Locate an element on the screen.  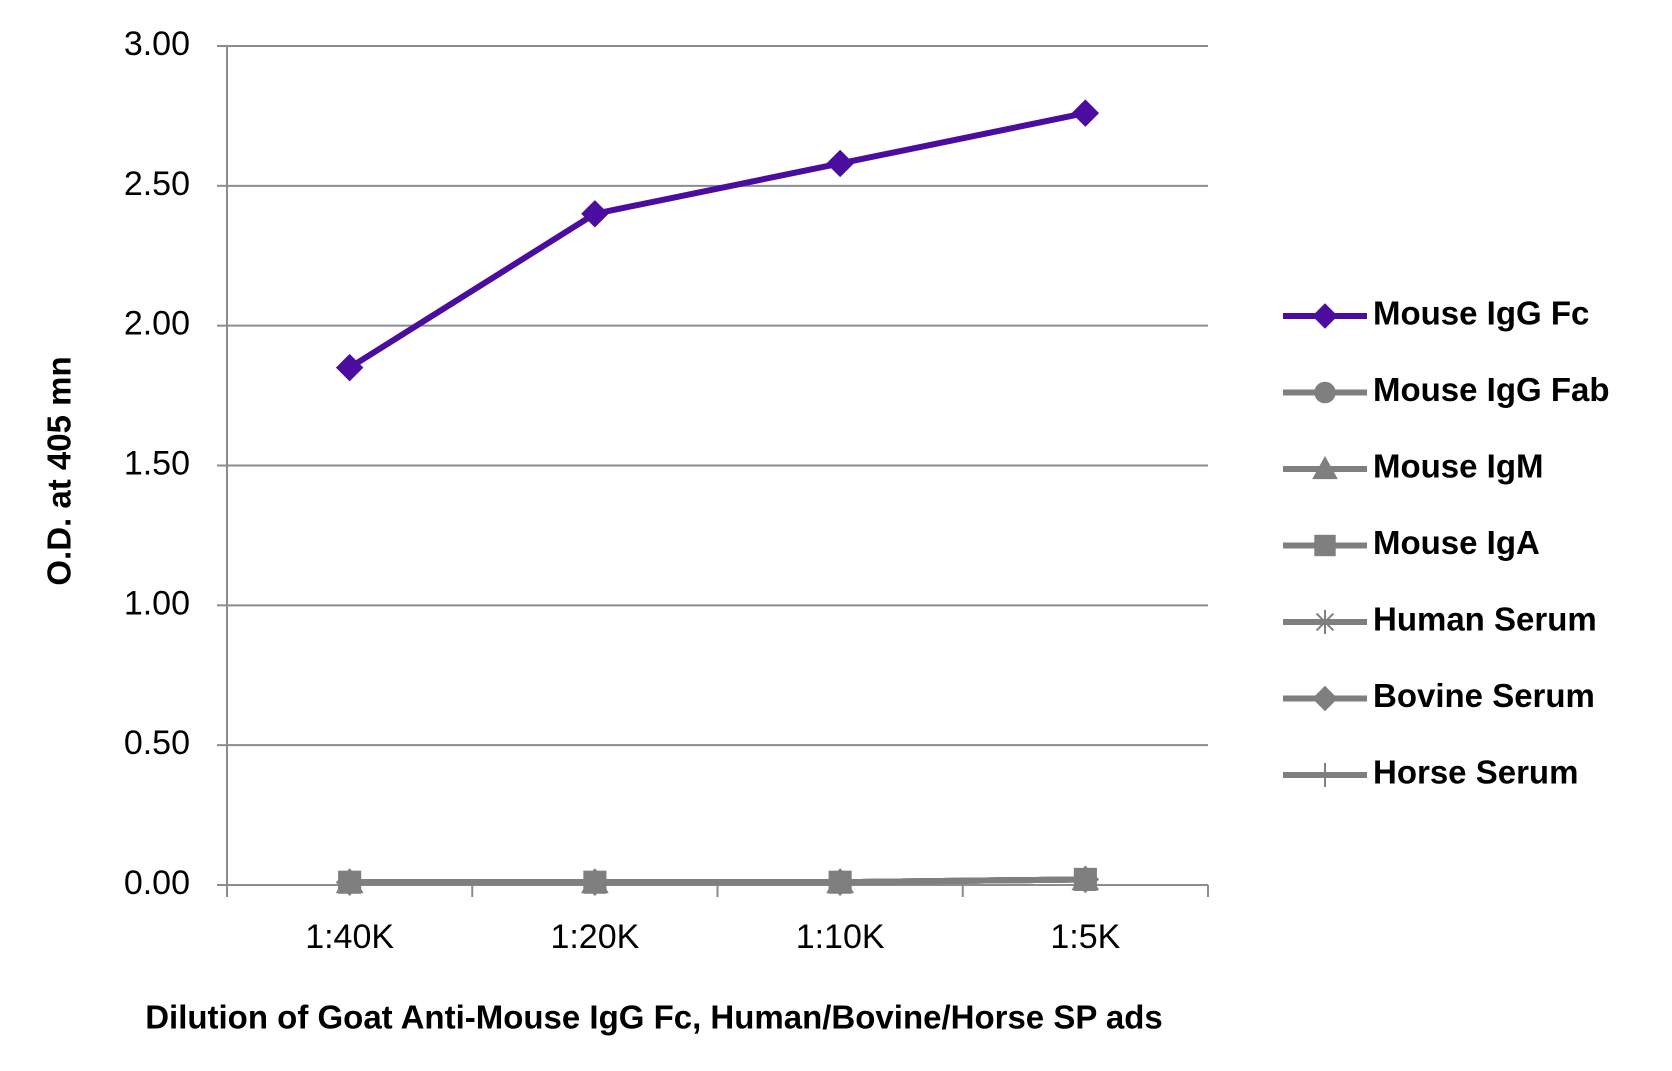
x-tick-label: 1:5K is located at coordinates (1085, 937).